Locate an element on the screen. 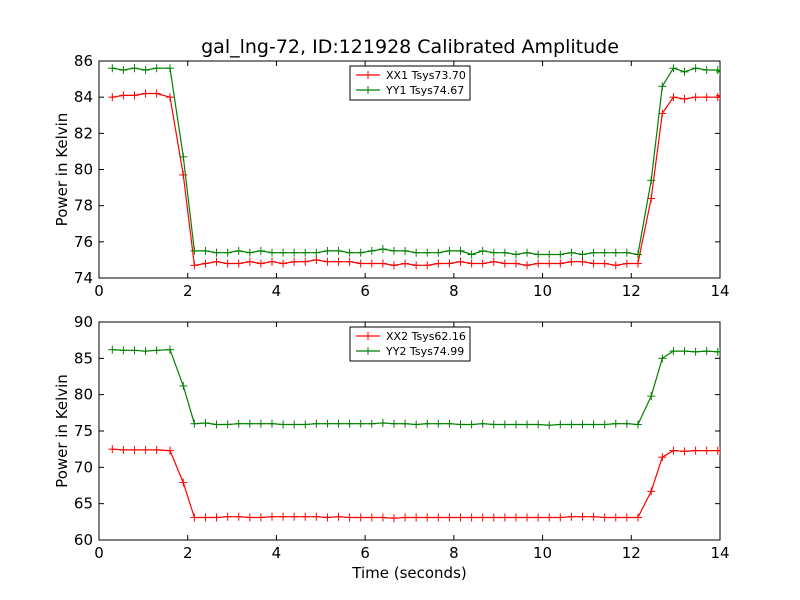 The image size is (800, 600). top-y-axis-label: Power in Kelvin is located at coordinates (62, 170).